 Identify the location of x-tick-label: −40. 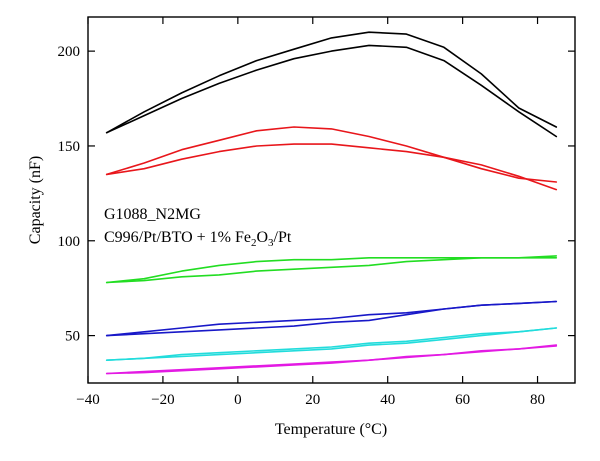
(87, 400).